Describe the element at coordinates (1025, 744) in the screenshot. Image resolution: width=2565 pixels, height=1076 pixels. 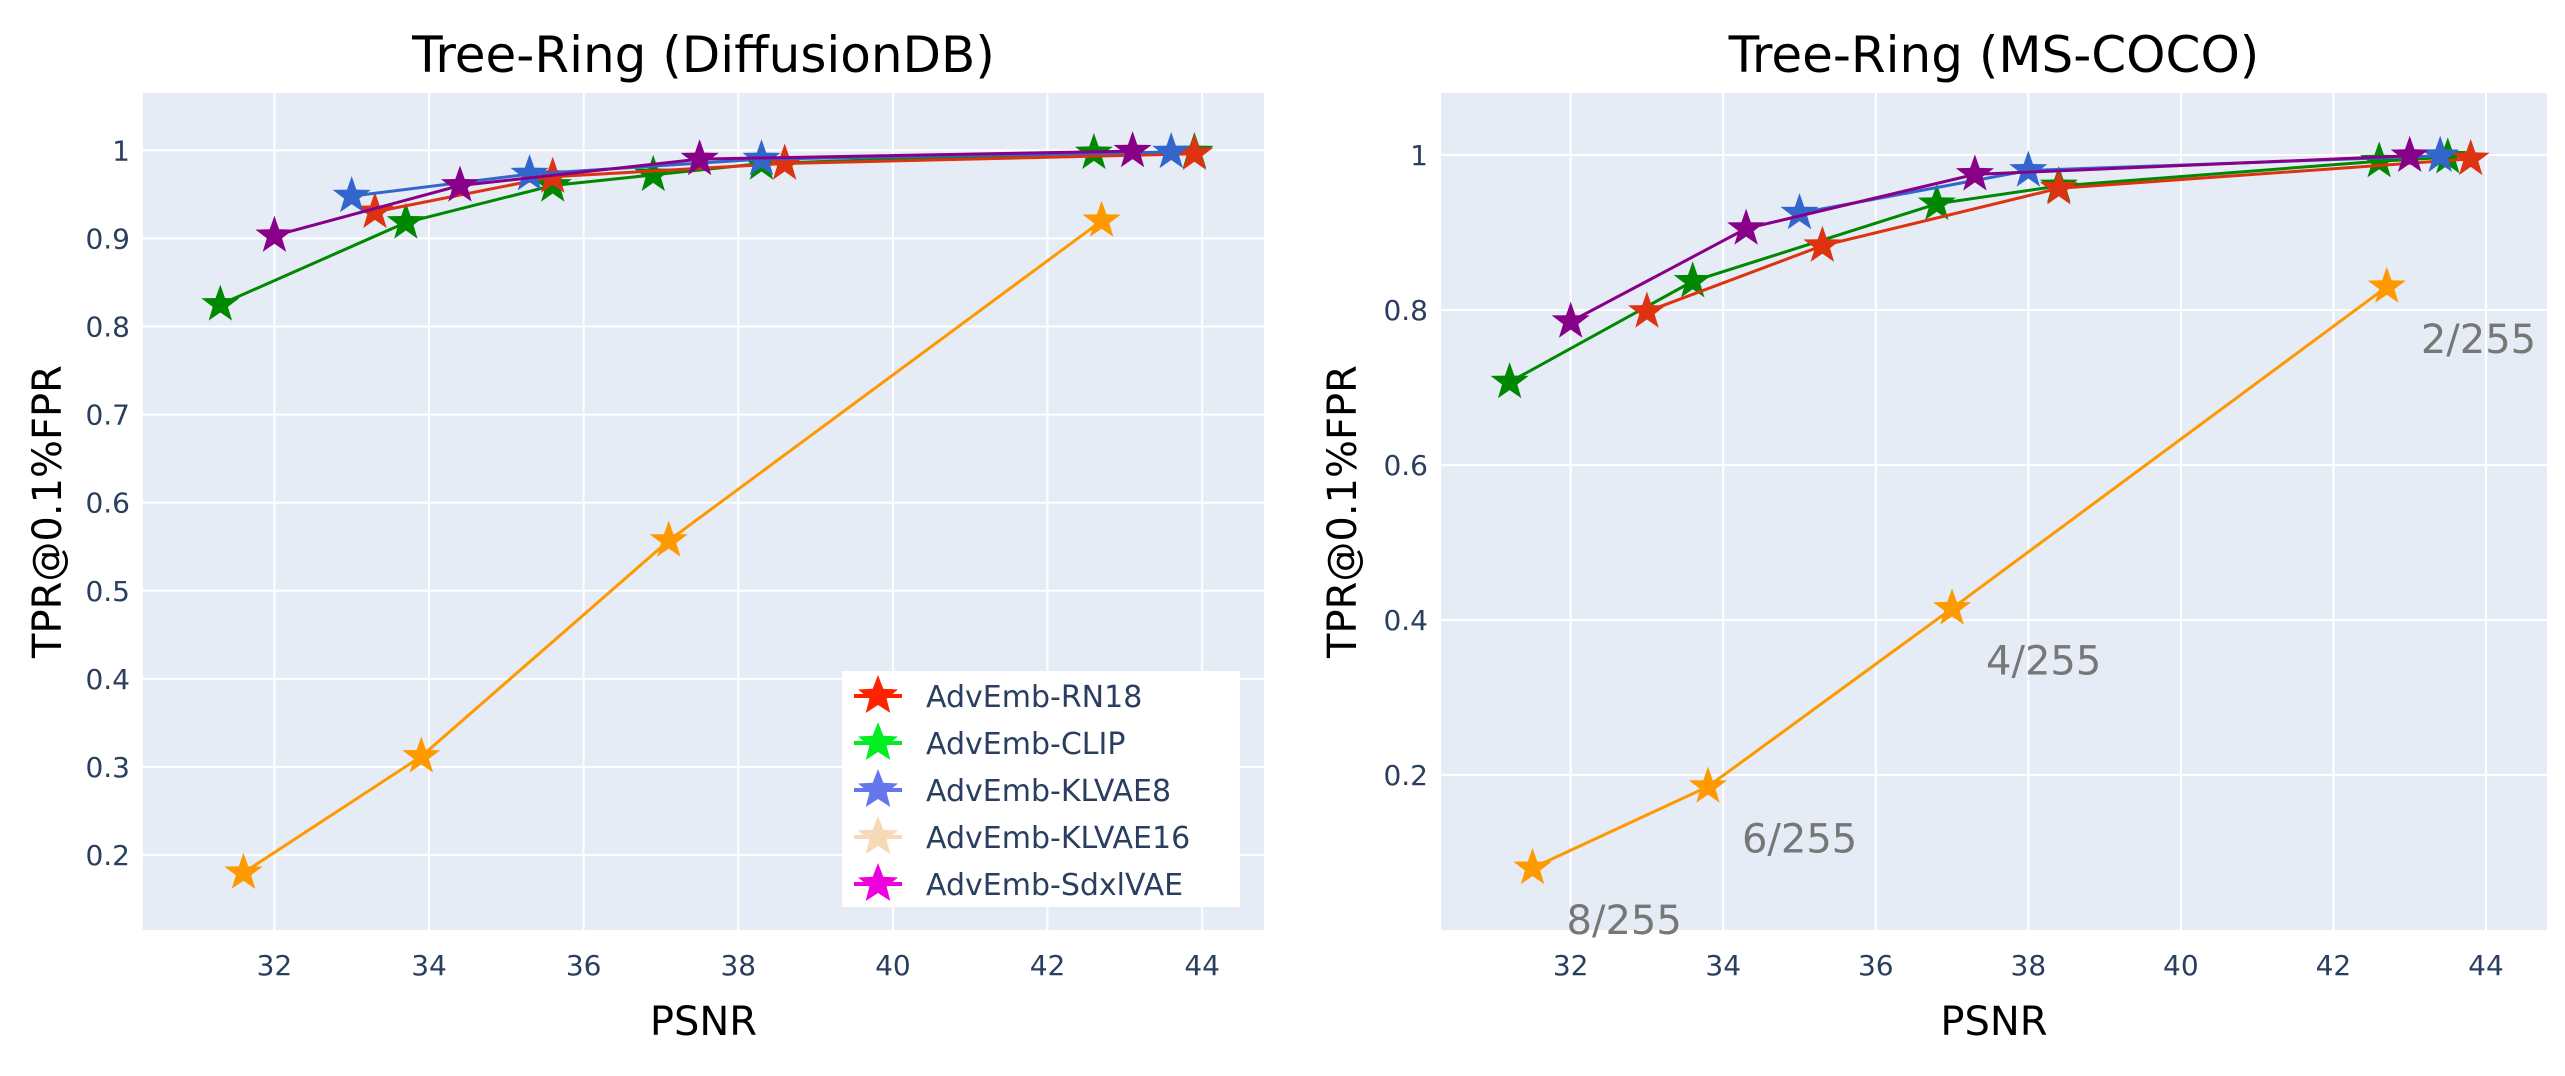
I see `legend-label: AdvEmb-CLIP` at that location.